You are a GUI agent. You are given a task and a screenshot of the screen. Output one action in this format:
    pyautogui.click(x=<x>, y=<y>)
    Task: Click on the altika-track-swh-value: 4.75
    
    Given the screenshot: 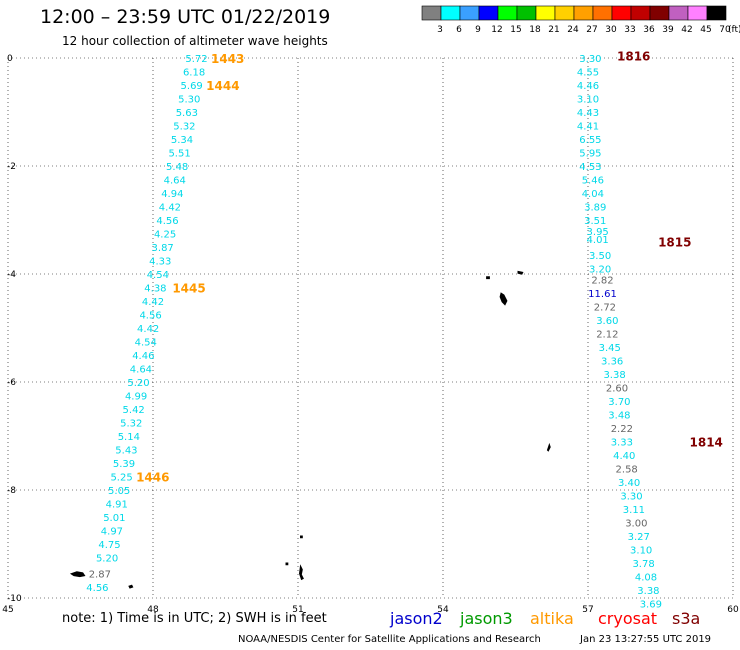 What is the action you would take?
    pyautogui.click(x=109, y=545)
    